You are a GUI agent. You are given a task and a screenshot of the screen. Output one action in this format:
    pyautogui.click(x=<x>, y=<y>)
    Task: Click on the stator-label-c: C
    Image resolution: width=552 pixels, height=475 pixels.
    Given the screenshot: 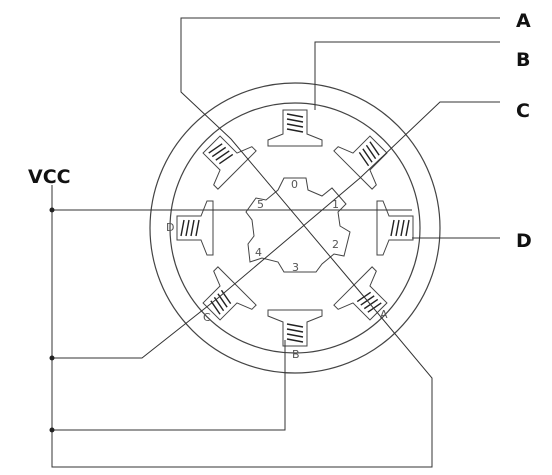 What is the action you would take?
    pyautogui.click(x=207, y=317)
    